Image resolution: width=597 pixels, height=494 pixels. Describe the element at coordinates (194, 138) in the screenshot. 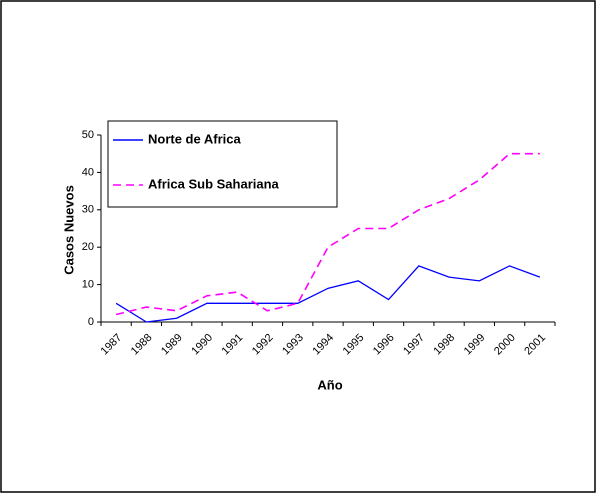

I see `legend-label: Norte de Africa` at that location.